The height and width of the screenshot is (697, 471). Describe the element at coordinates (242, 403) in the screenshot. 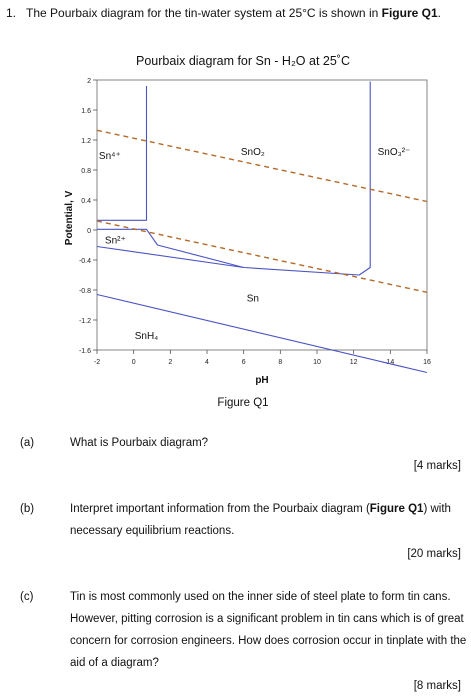

I see `figure-caption: Figure Q1` at that location.